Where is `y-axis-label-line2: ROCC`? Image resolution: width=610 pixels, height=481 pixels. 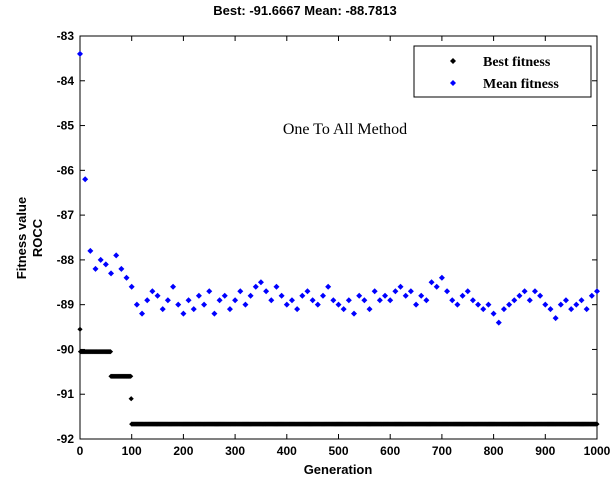 y-axis-label-line2: ROCC is located at coordinates (37, 237).